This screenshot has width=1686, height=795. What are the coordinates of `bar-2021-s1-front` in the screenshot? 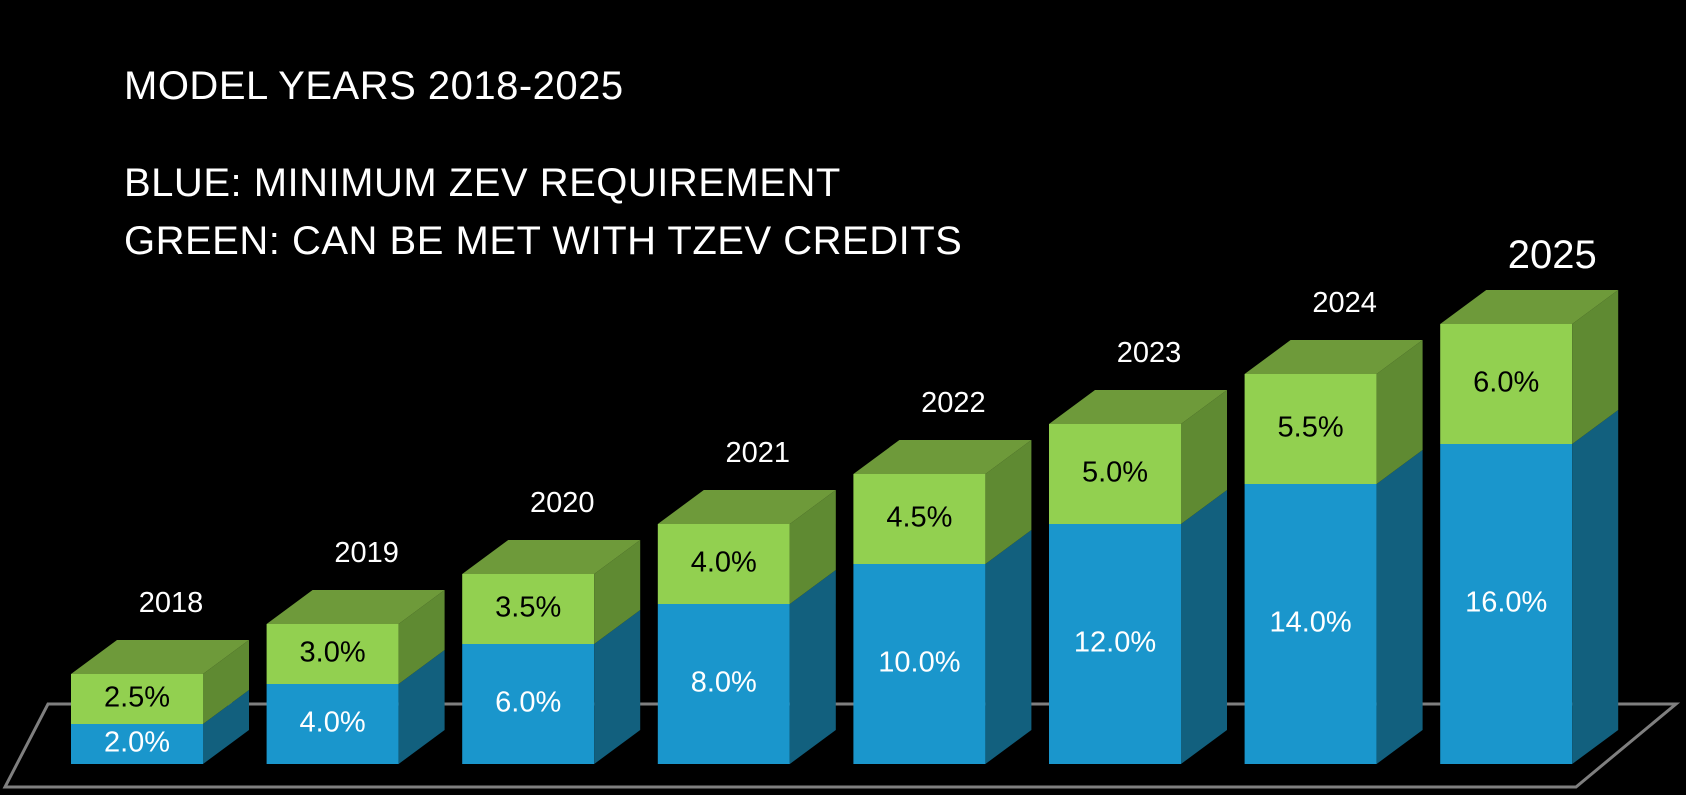 It's located at (723, 564).